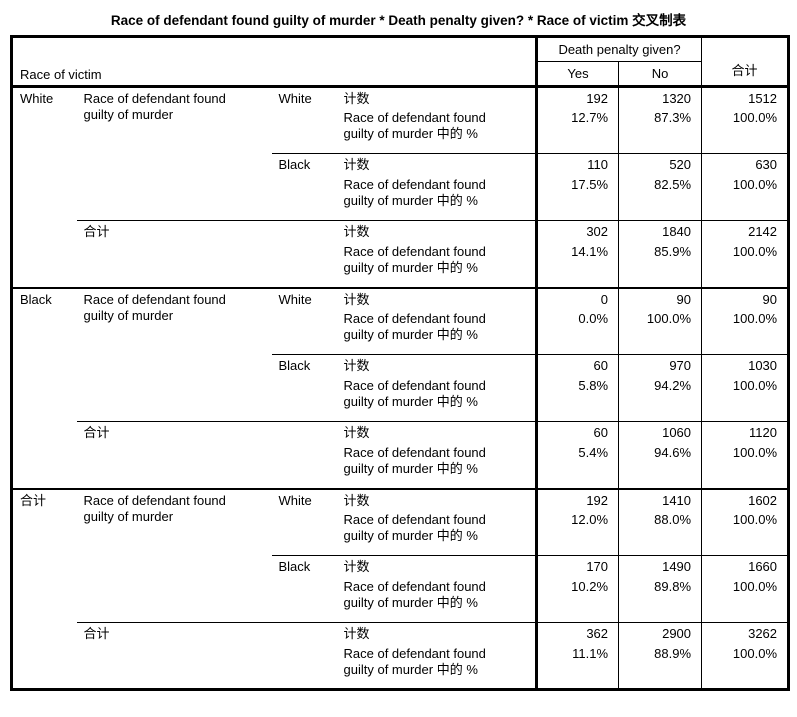 This screenshot has height=717, width=797. What do you see at coordinates (577, 399) in the screenshot?
I see `percent-yes-cell: 5.8%` at bounding box center [577, 399].